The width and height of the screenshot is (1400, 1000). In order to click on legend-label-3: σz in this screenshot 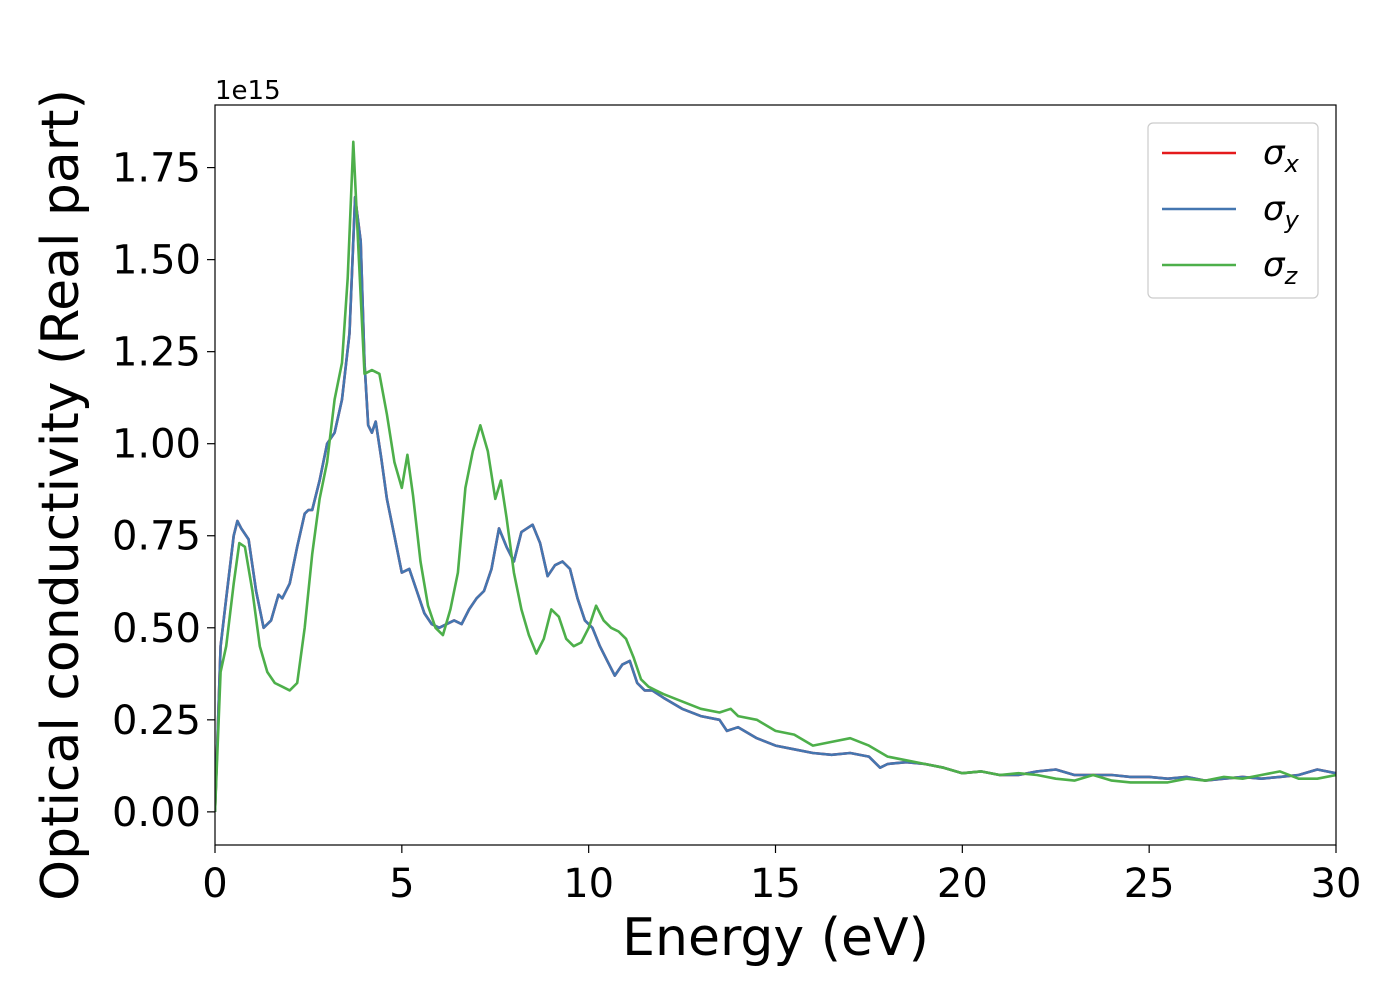, I will do `click(1281, 267)`.